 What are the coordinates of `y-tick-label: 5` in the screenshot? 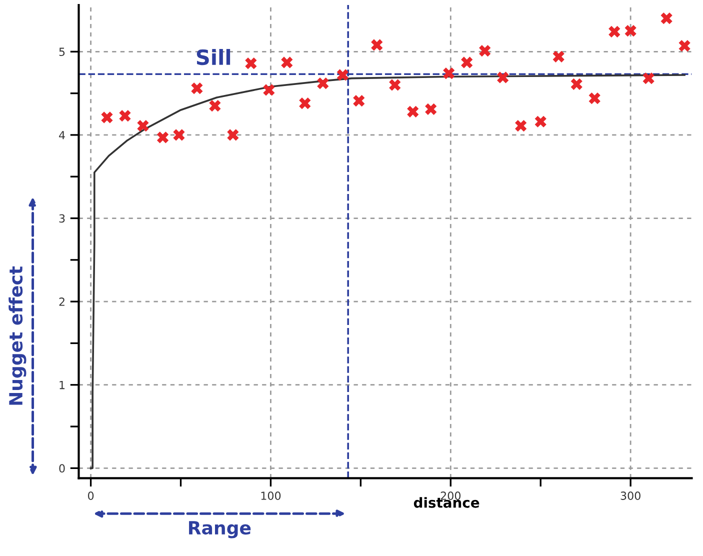 It's located at (62, 52).